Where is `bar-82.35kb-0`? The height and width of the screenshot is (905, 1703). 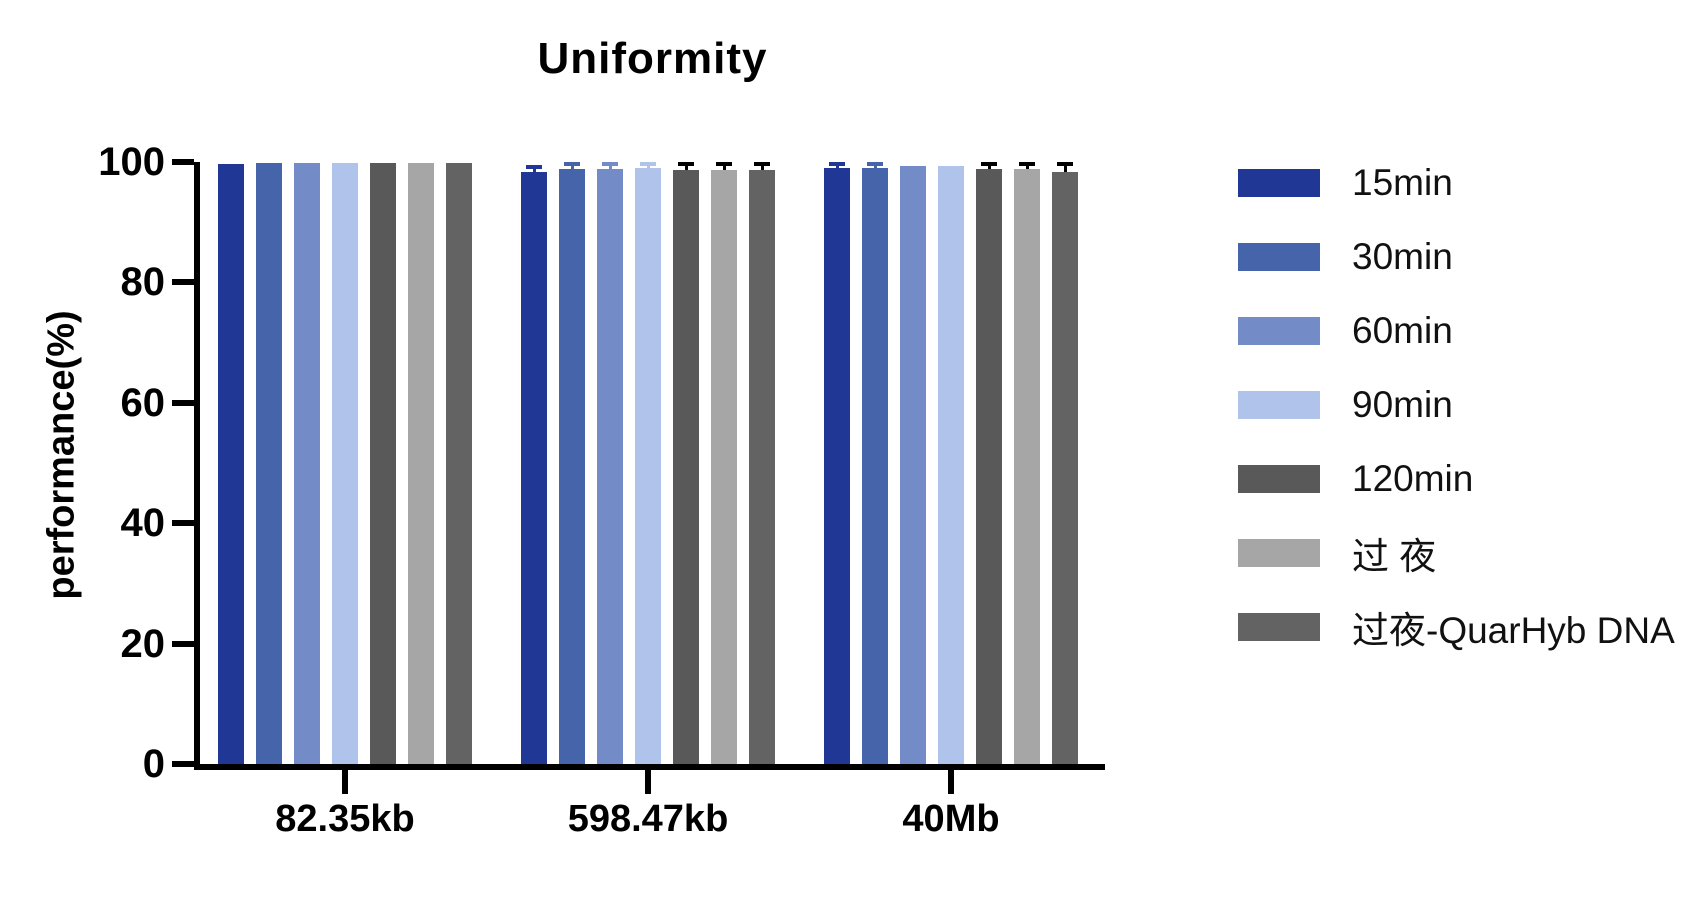 bar-82.35kb-0 is located at coordinates (231, 463).